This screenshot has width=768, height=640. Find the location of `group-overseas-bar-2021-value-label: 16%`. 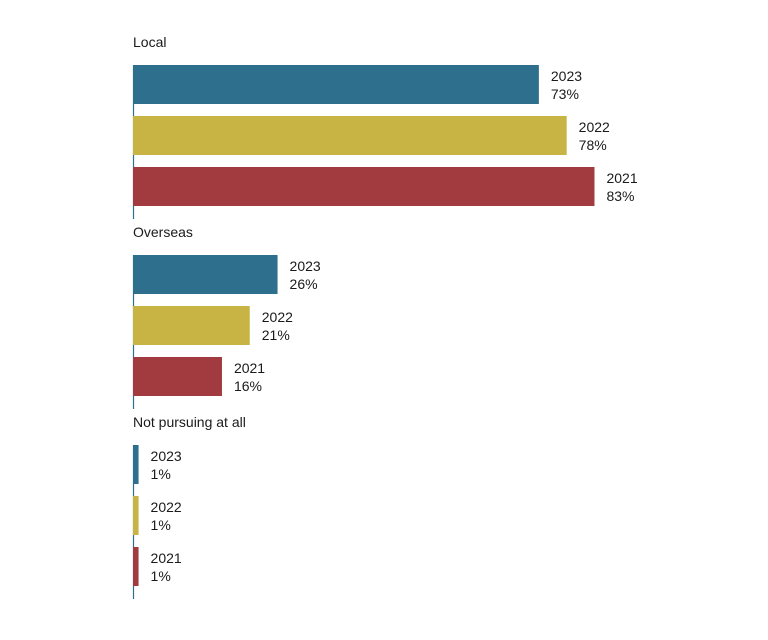

group-overseas-bar-2021-value-label: 16% is located at coordinates (248, 386).